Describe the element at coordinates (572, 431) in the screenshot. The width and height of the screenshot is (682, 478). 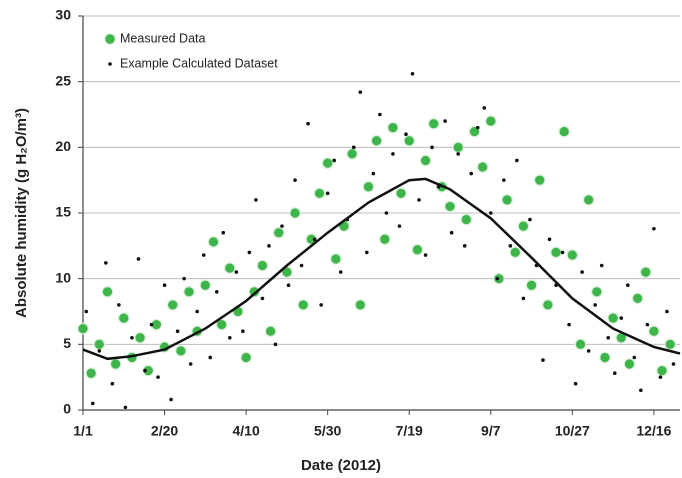
I see `x-tick-label: 10/27` at that location.